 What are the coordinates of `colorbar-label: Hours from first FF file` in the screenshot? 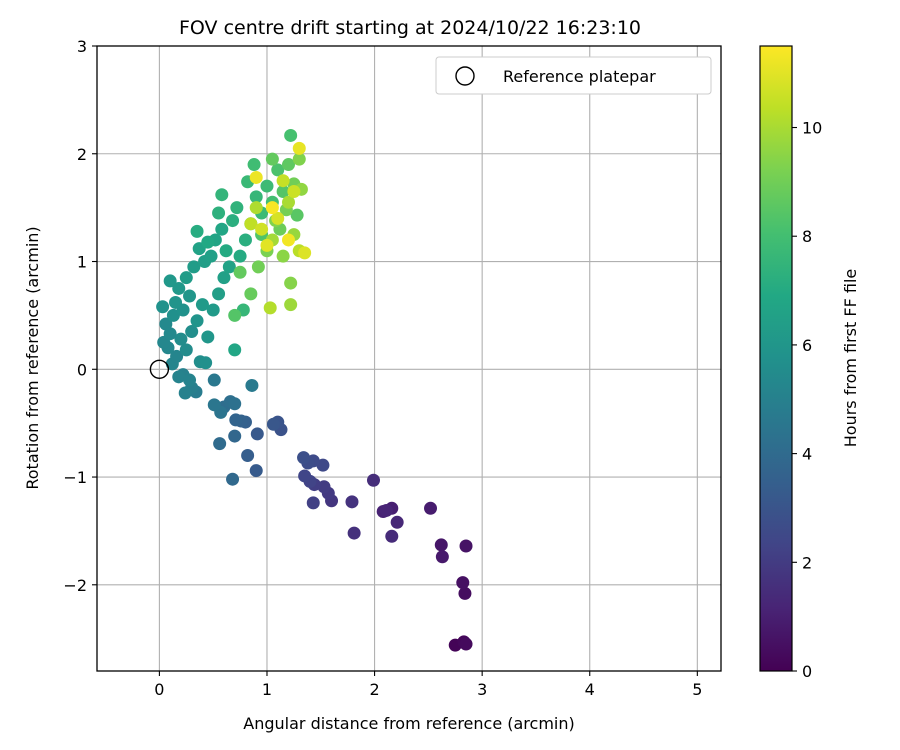 It's located at (850, 358).